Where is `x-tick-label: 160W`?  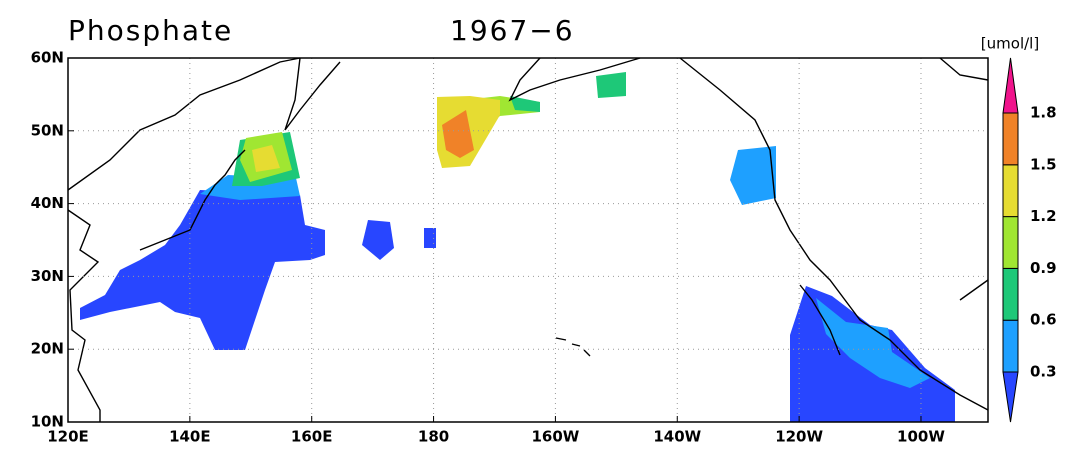
x-tick-label: 160W is located at coordinates (555, 437).